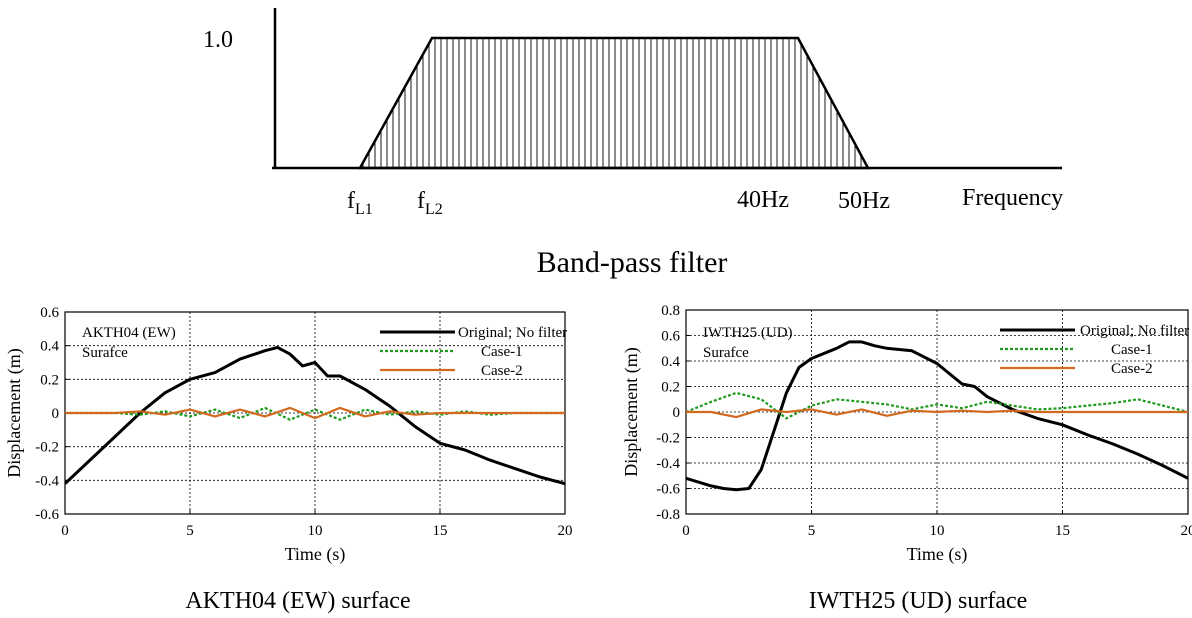 Image resolution: width=1192 pixels, height=618 pixels. Describe the element at coordinates (1012, 198) in the screenshot. I see `filter-x-axis-label: Frequency` at that location.